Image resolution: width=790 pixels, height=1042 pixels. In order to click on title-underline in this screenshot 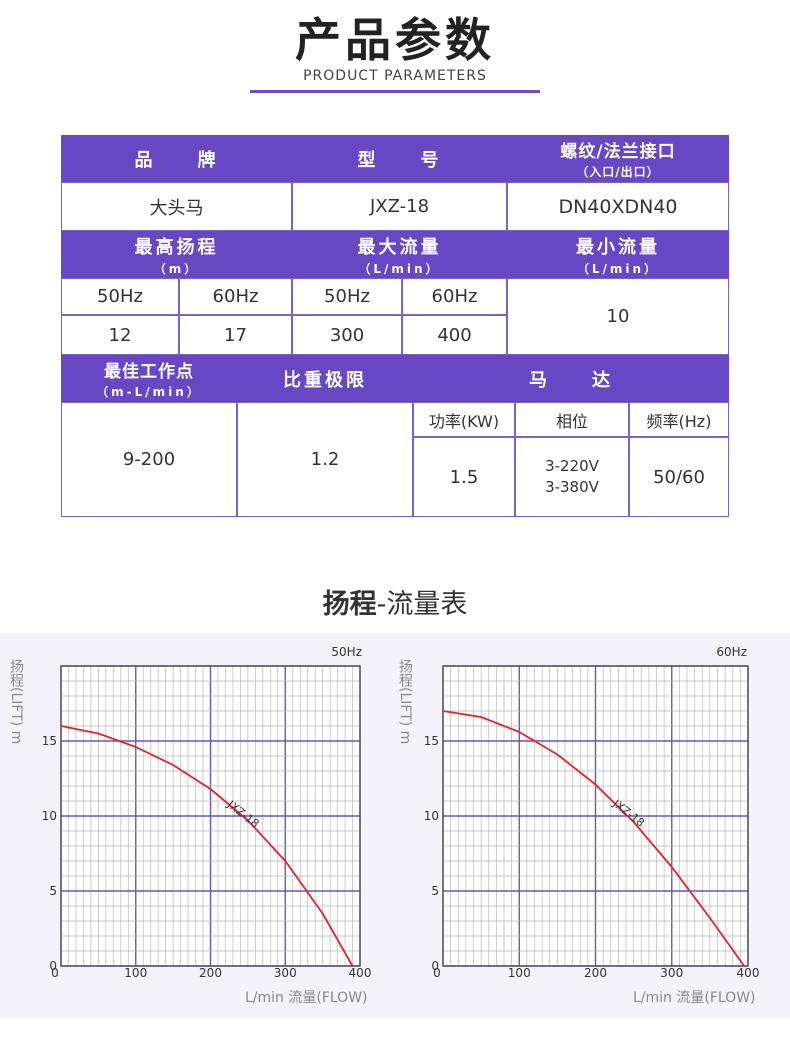, I will do `click(395, 91)`.